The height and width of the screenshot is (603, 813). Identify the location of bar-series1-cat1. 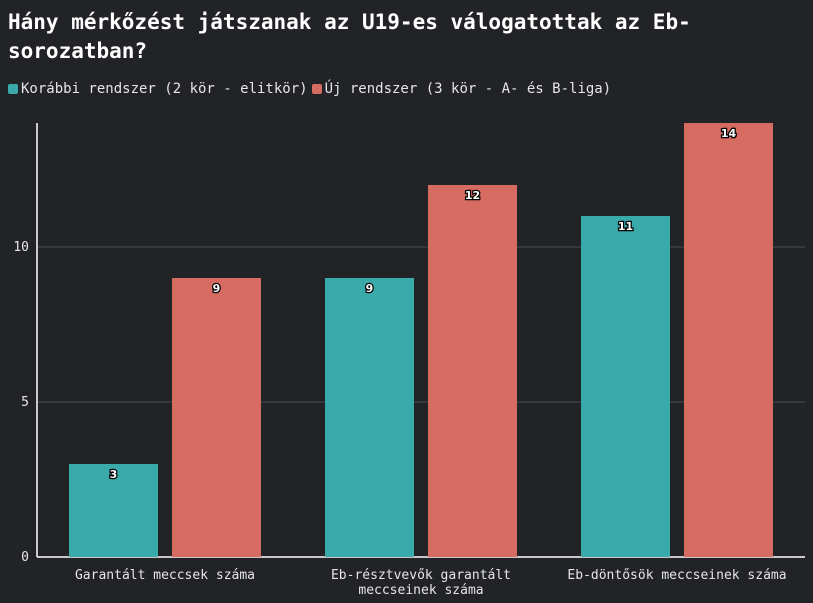
(472, 371).